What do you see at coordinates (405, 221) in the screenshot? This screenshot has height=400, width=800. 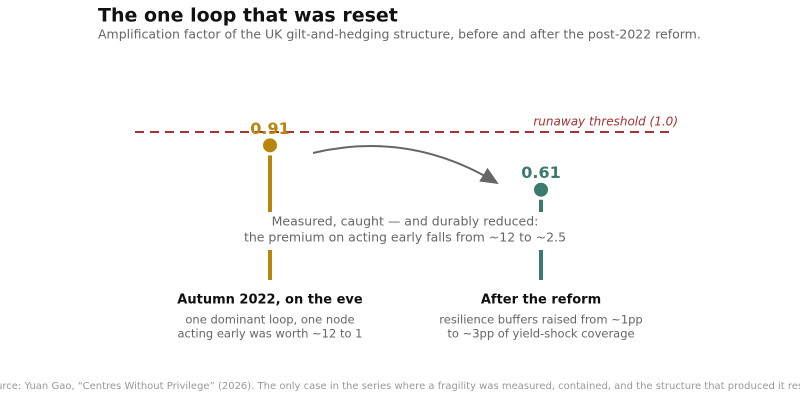 I see `annotation: Measured, caught — and durably reduced:` at bounding box center [405, 221].